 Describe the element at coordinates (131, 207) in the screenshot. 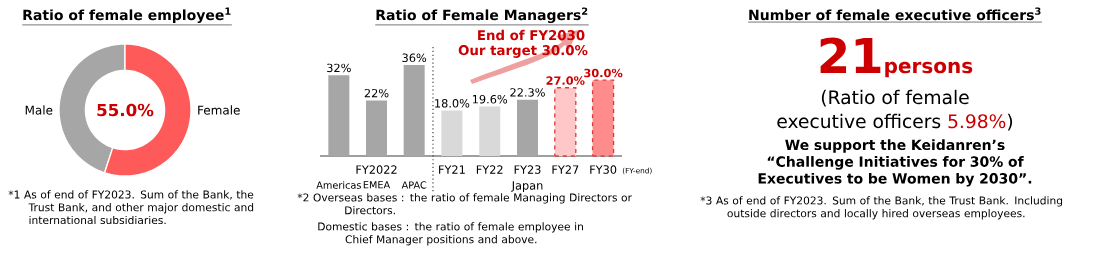

I see `text: *1 As of end of FY2023. Sum of the Bank, the Trust Bank, and other major domestic and international subsidiaries.` at that location.